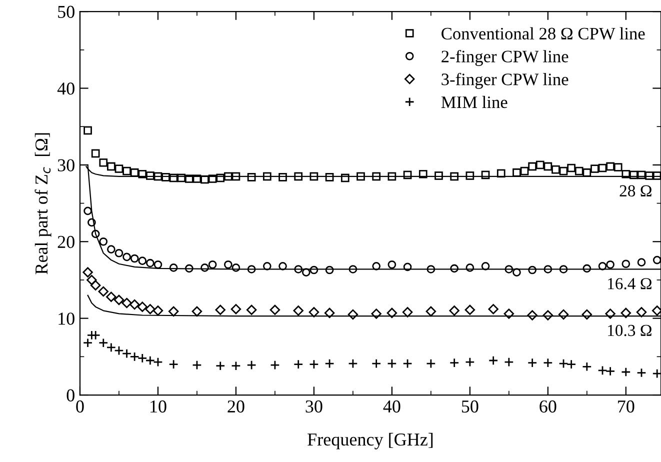 The height and width of the screenshot is (462, 661). I want to click on y-tick-label: 30, so click(66, 165).